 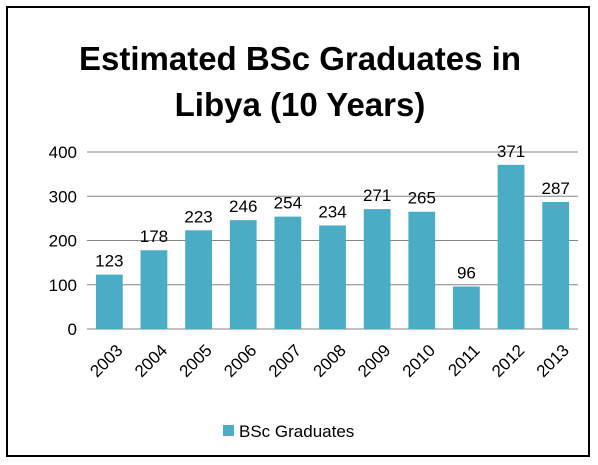 I want to click on bar-2008, so click(x=332, y=277).